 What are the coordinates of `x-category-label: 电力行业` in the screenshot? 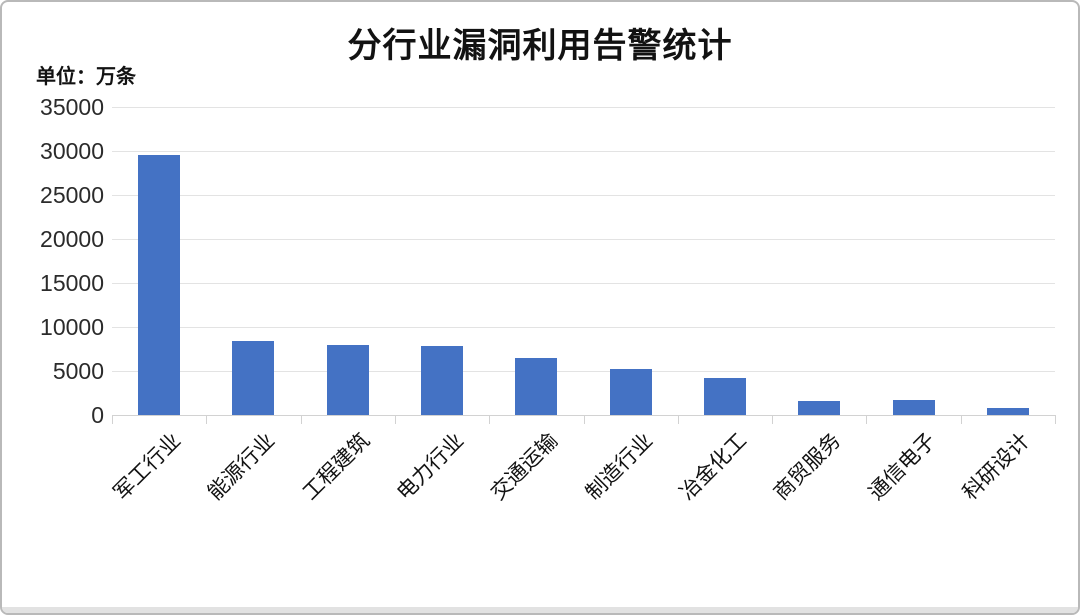 It's located at (430, 467).